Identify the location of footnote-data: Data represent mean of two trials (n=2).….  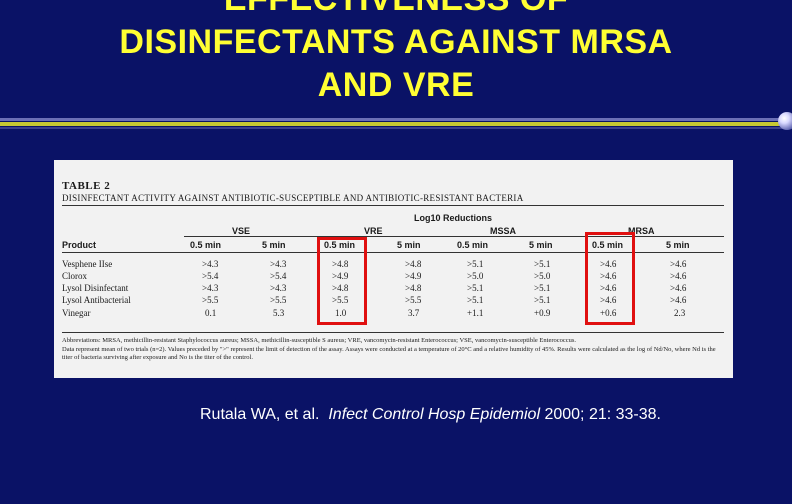
(389, 353).